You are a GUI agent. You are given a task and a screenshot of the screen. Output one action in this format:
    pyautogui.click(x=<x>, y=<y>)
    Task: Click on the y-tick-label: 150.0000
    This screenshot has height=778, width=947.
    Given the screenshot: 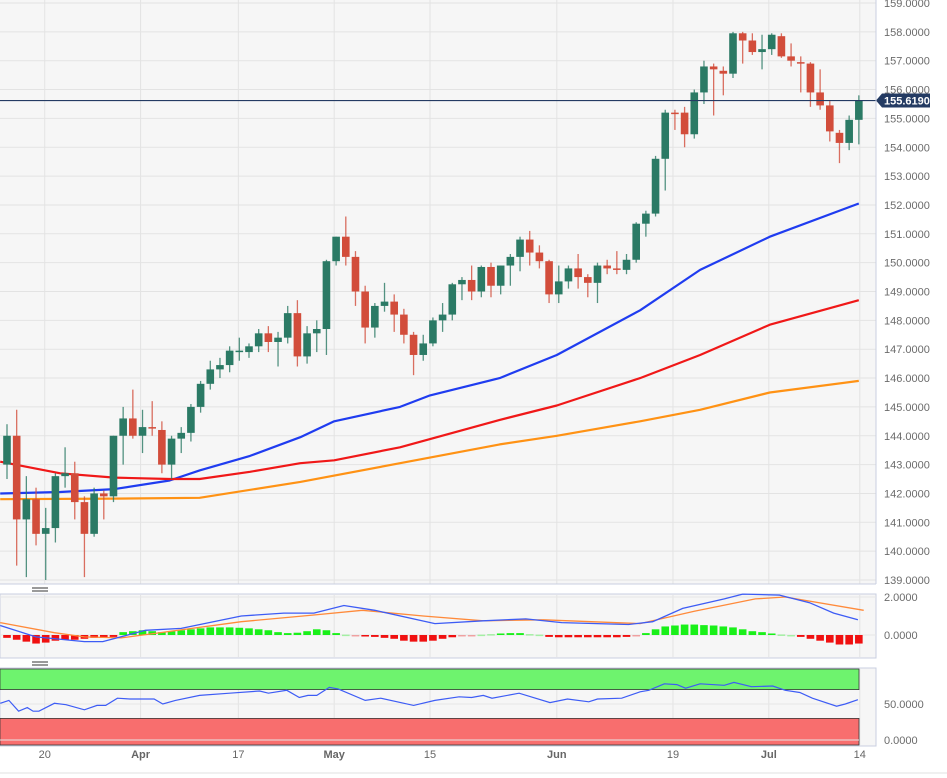 What is the action you would take?
    pyautogui.click(x=907, y=264)
    